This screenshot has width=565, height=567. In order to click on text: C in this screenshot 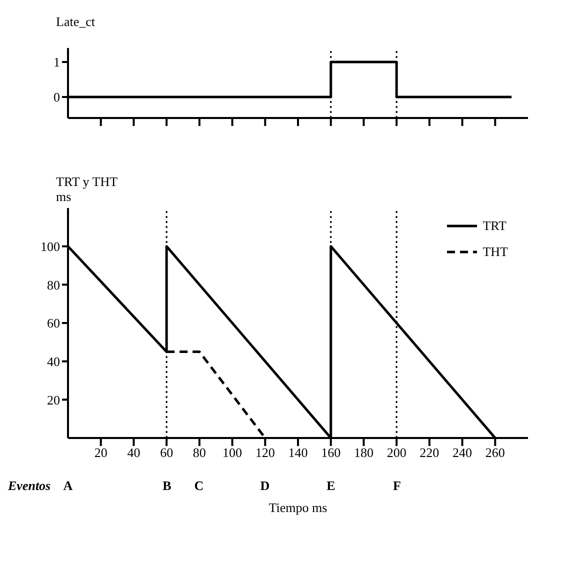, I will do `click(199, 486)`.